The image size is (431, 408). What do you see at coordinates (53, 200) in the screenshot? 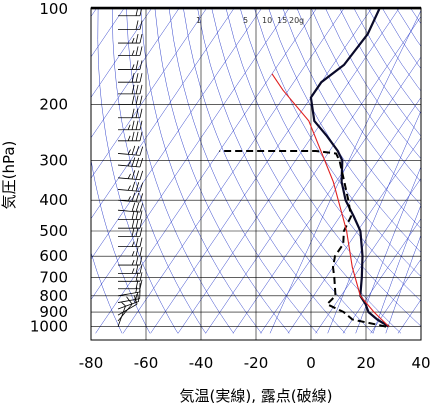
I see `y-tick-label: 400` at bounding box center [53, 200].